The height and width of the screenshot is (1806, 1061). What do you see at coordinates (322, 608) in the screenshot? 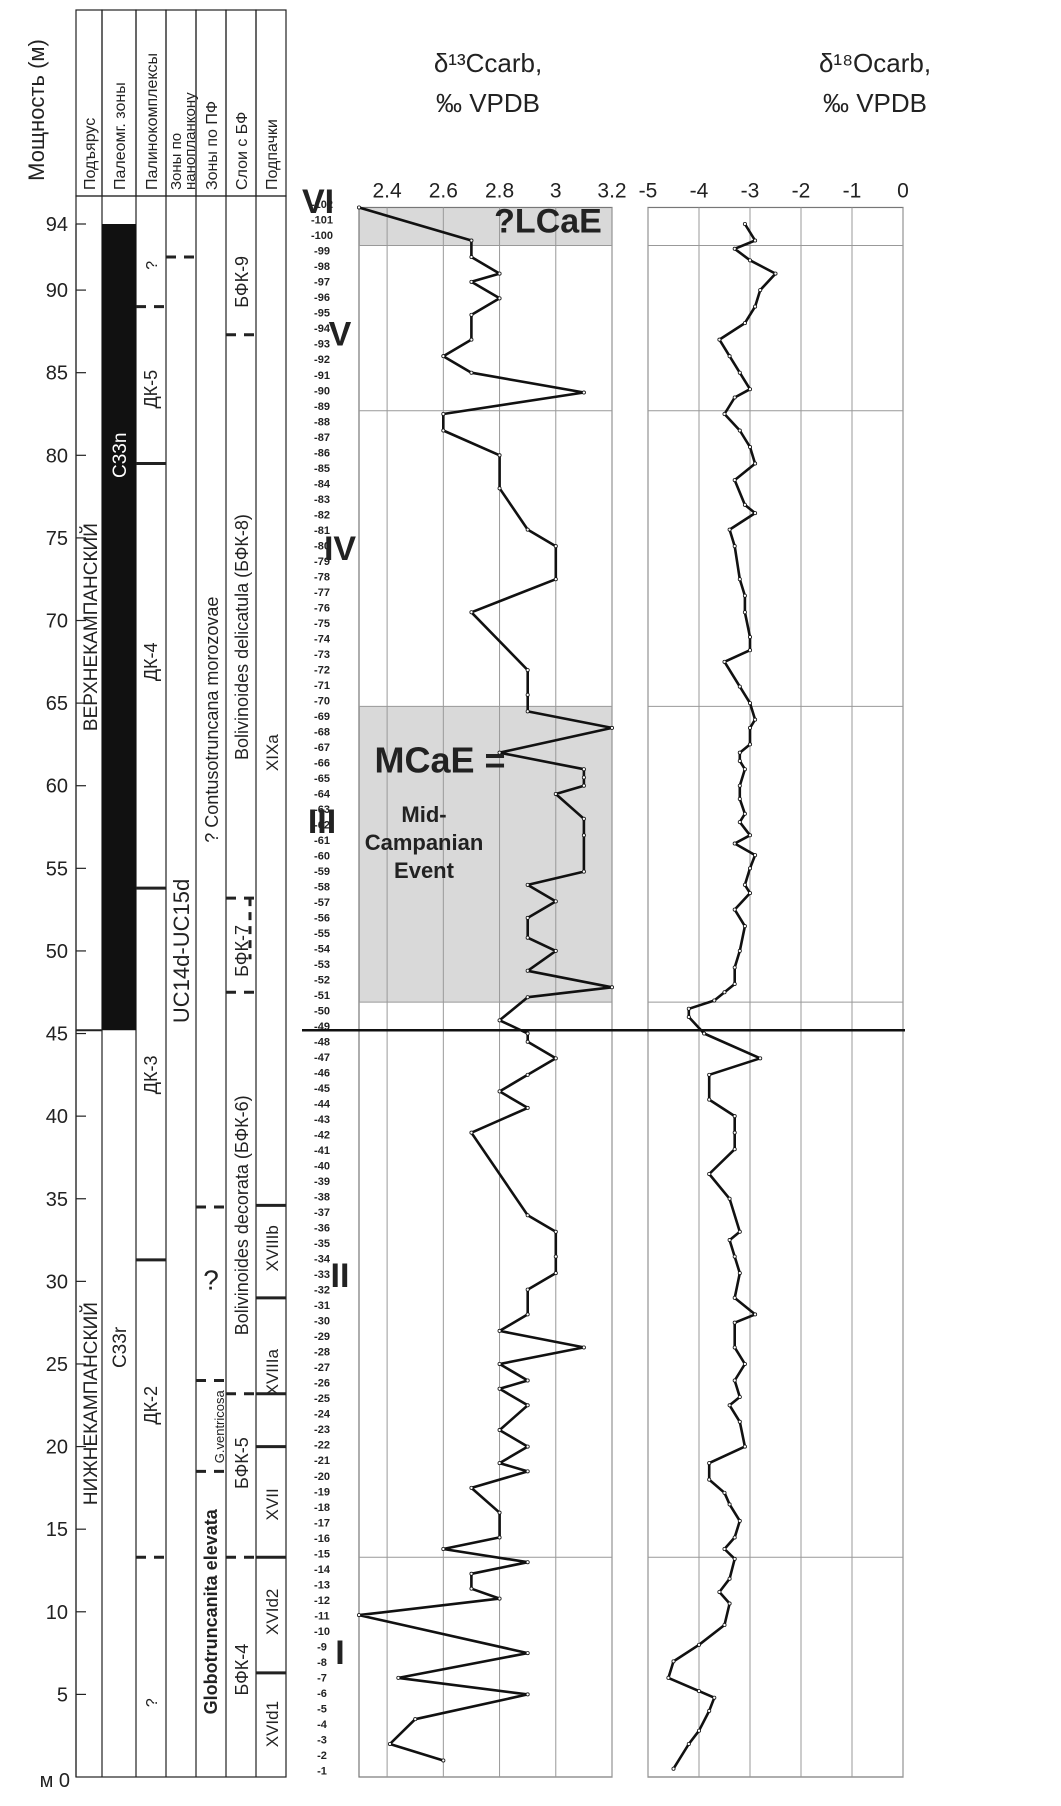
I see `sample-label: -76` at bounding box center [322, 608].